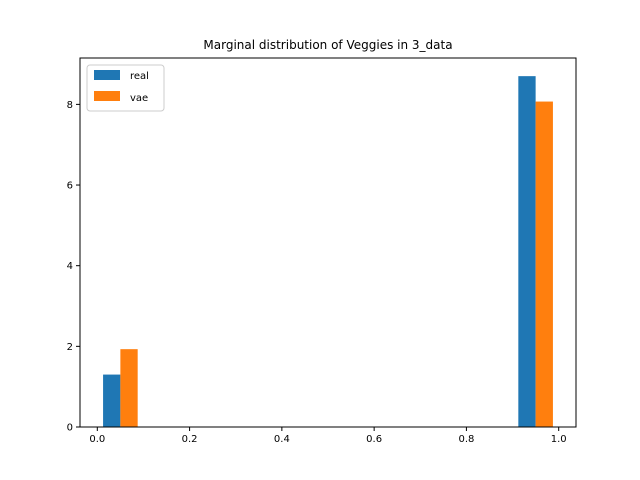 The height and width of the screenshot is (480, 640). Describe the element at coordinates (107, 96) in the screenshot. I see `legend-swatch-vae` at that location.